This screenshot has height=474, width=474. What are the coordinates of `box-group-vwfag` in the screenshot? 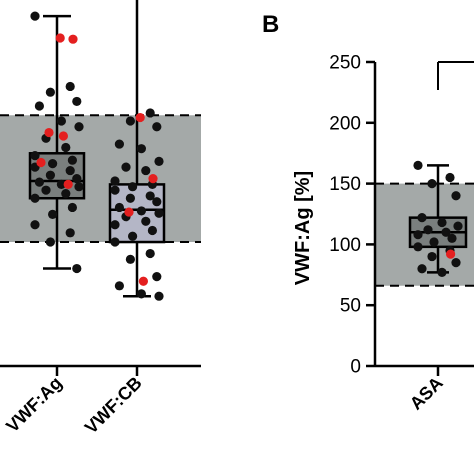 It's located at (57, 142).